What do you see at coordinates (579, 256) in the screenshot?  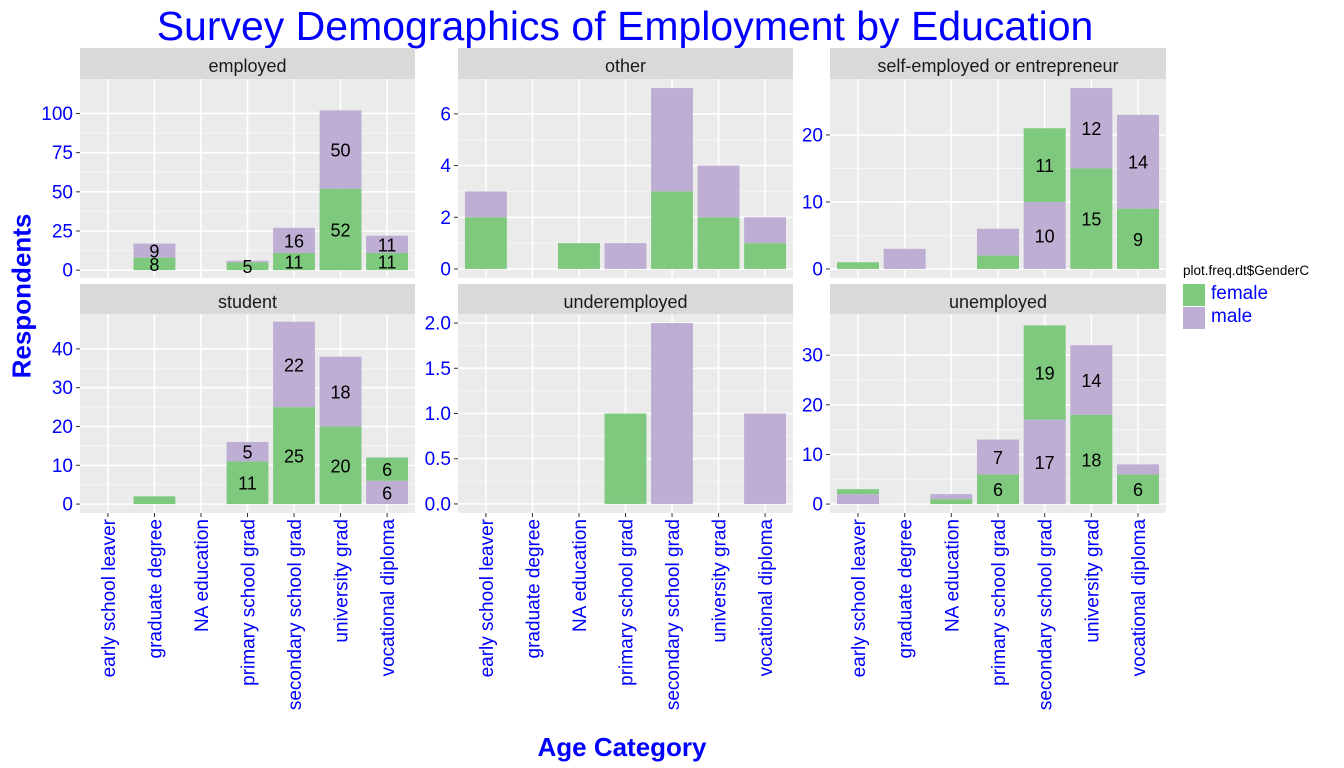 I see `bar-other-na-education-female` at bounding box center [579, 256].